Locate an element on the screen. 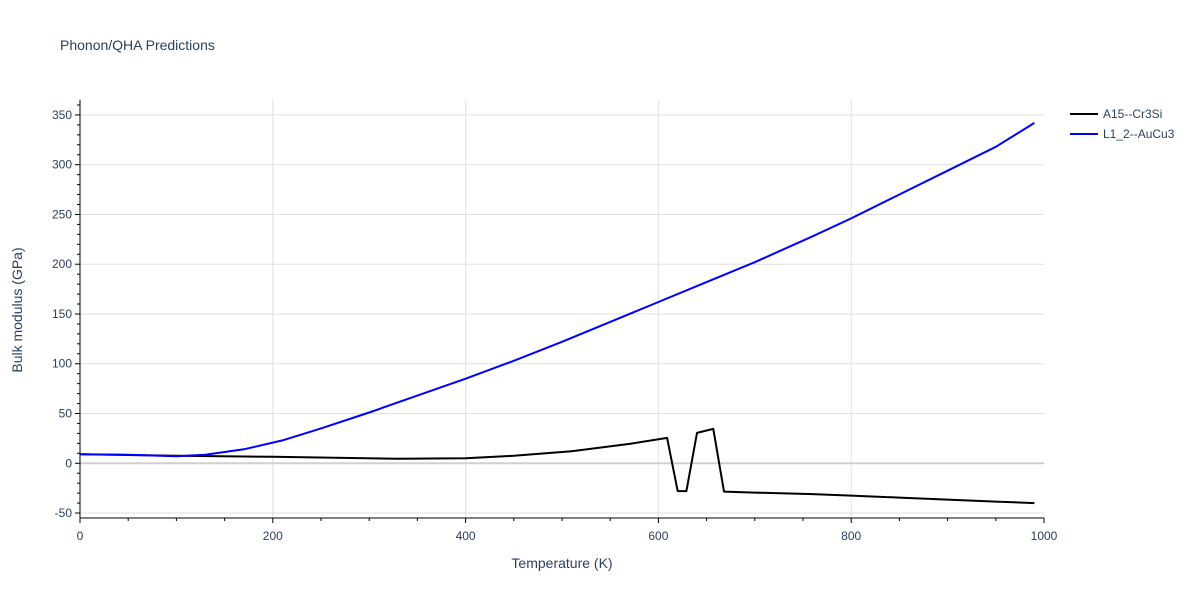 This screenshot has height=600, width=1200. y-tick-label: 250 is located at coordinates (62, 214).